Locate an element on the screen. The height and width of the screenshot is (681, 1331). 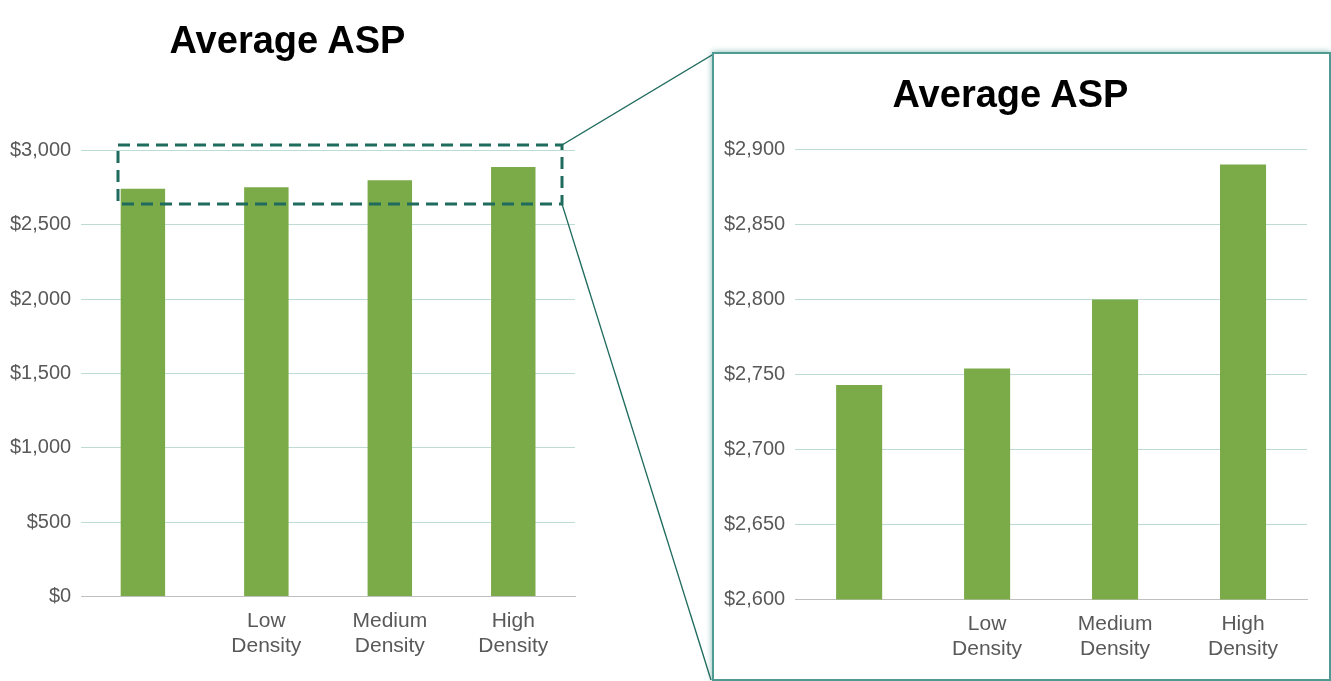
y-tick-label: $2,700 is located at coordinates (755, 448).